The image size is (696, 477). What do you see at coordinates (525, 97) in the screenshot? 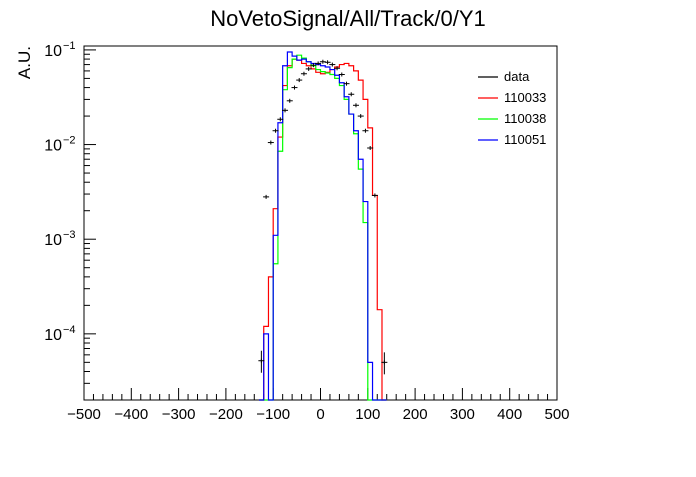
I see `legend-label-110033: 110033` at bounding box center [525, 97].